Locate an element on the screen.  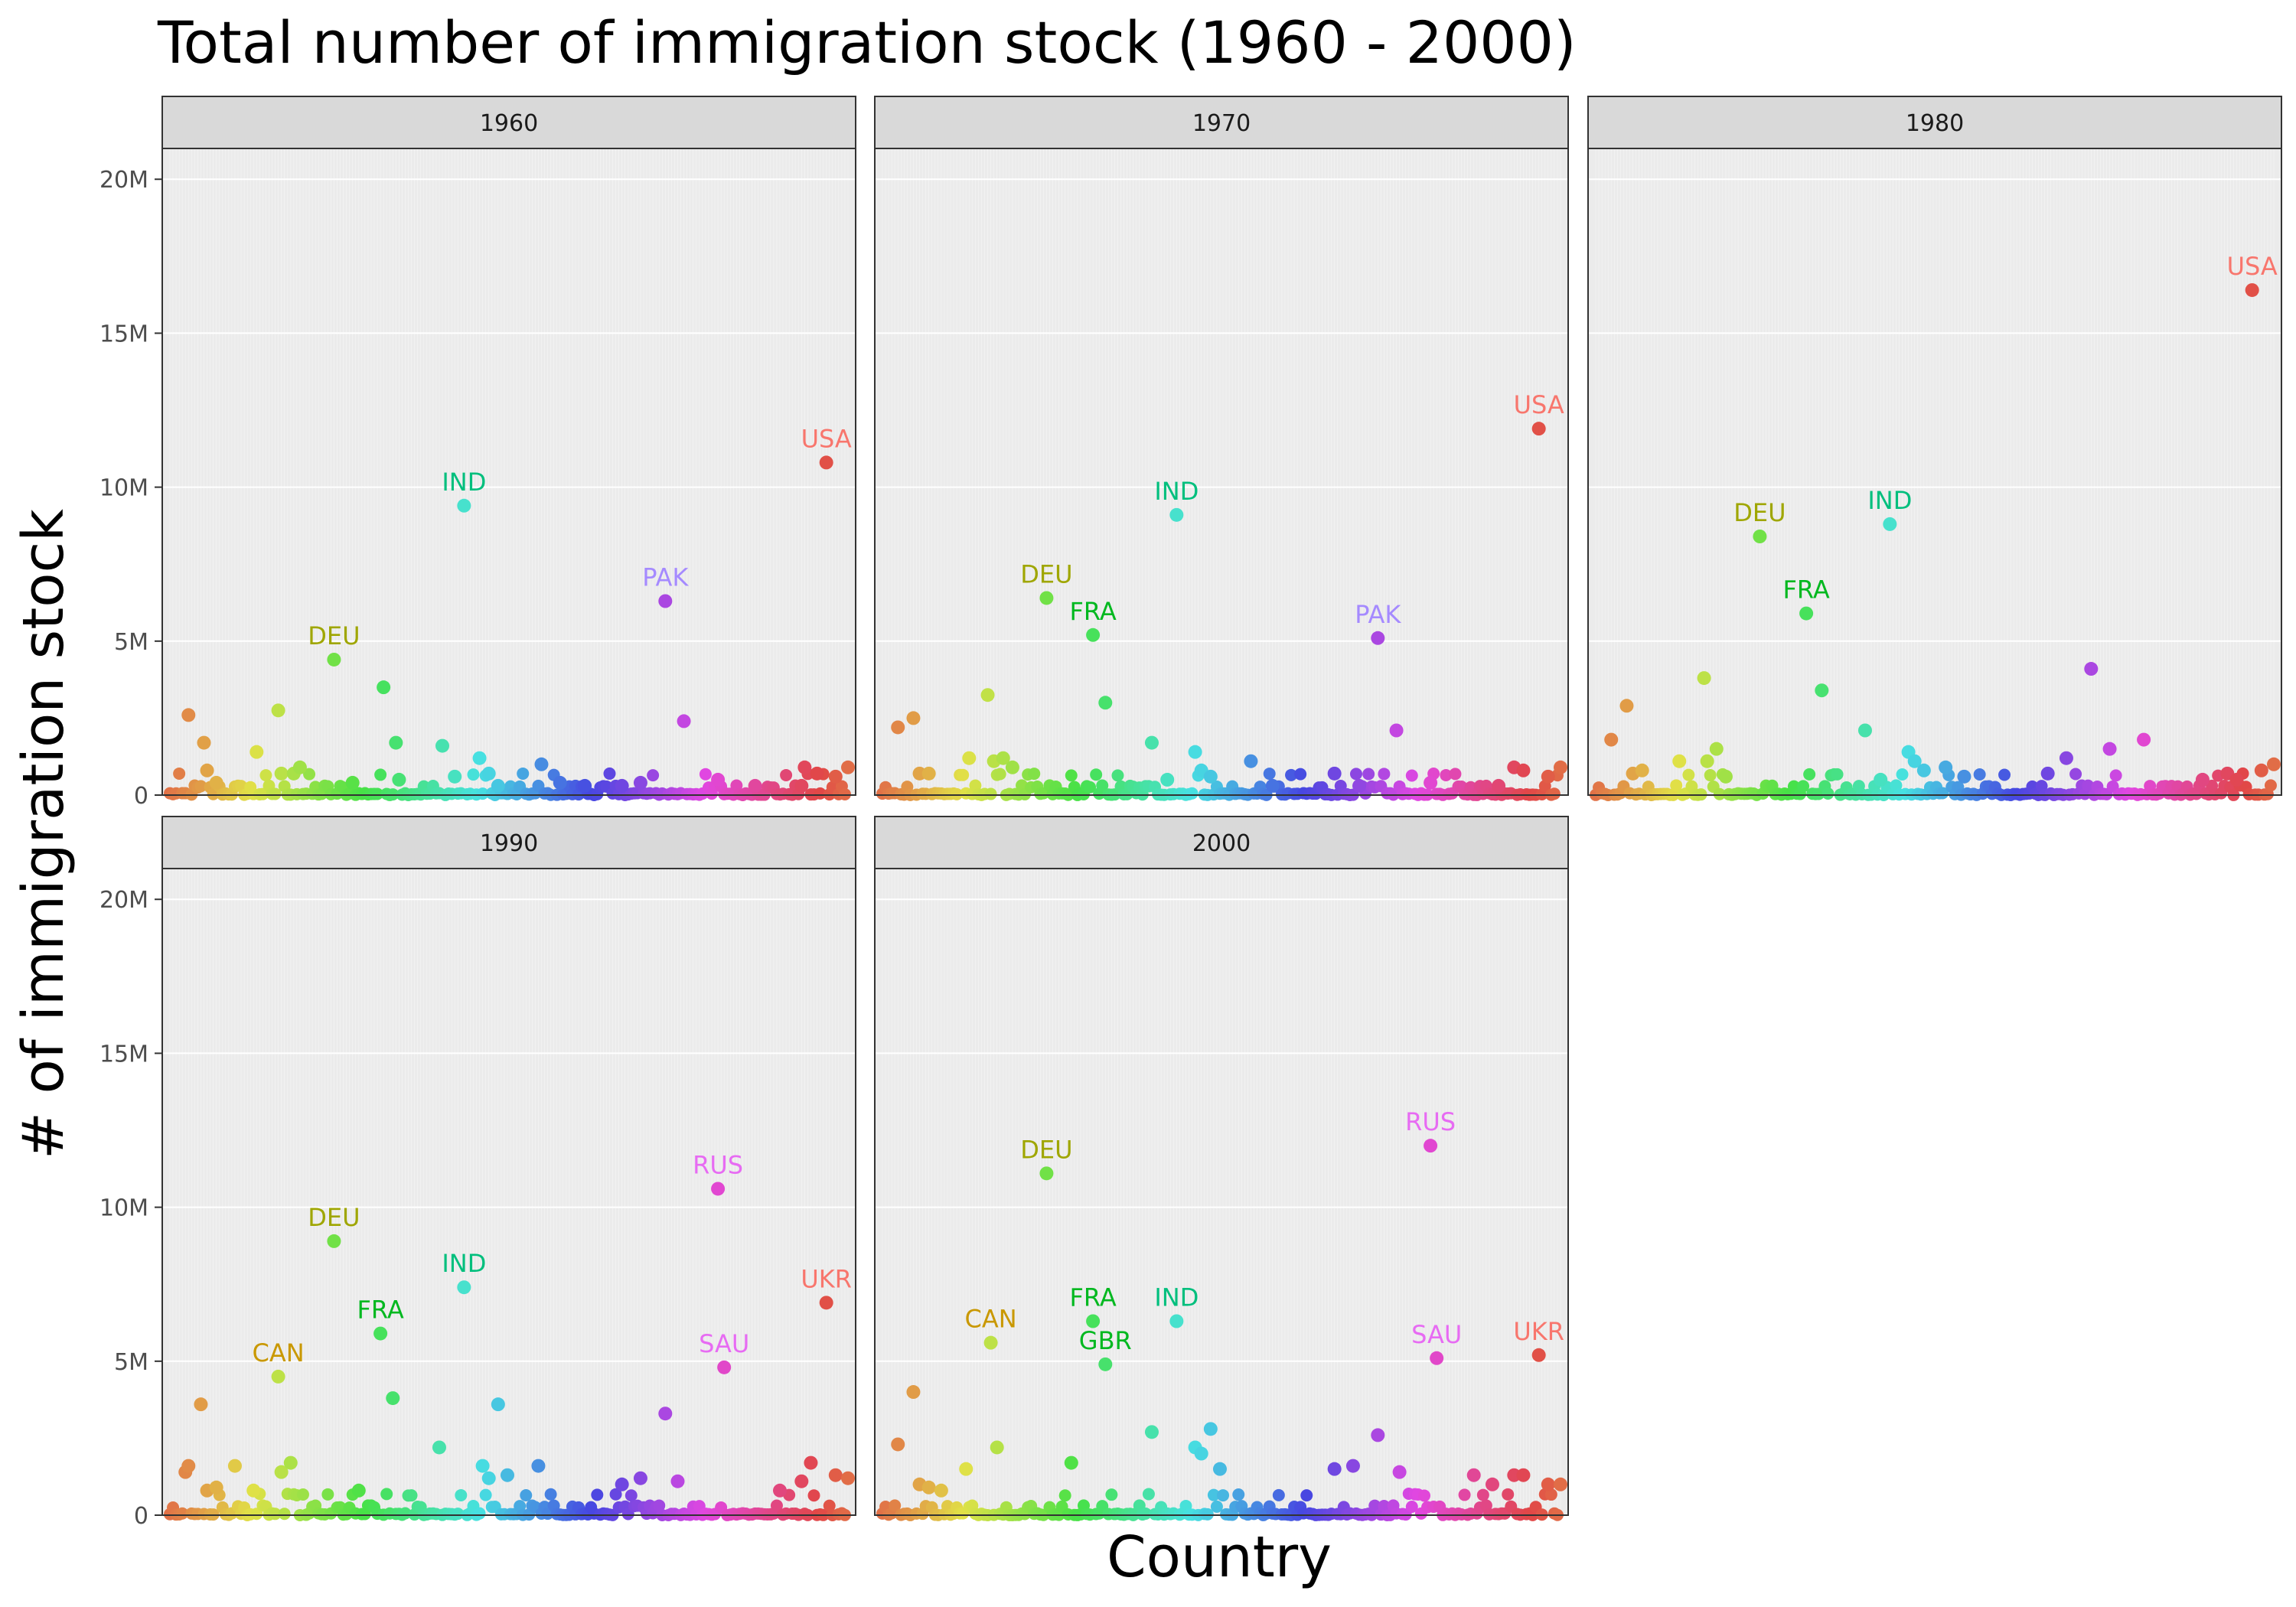
panel-background is located at coordinates (1221, 472).